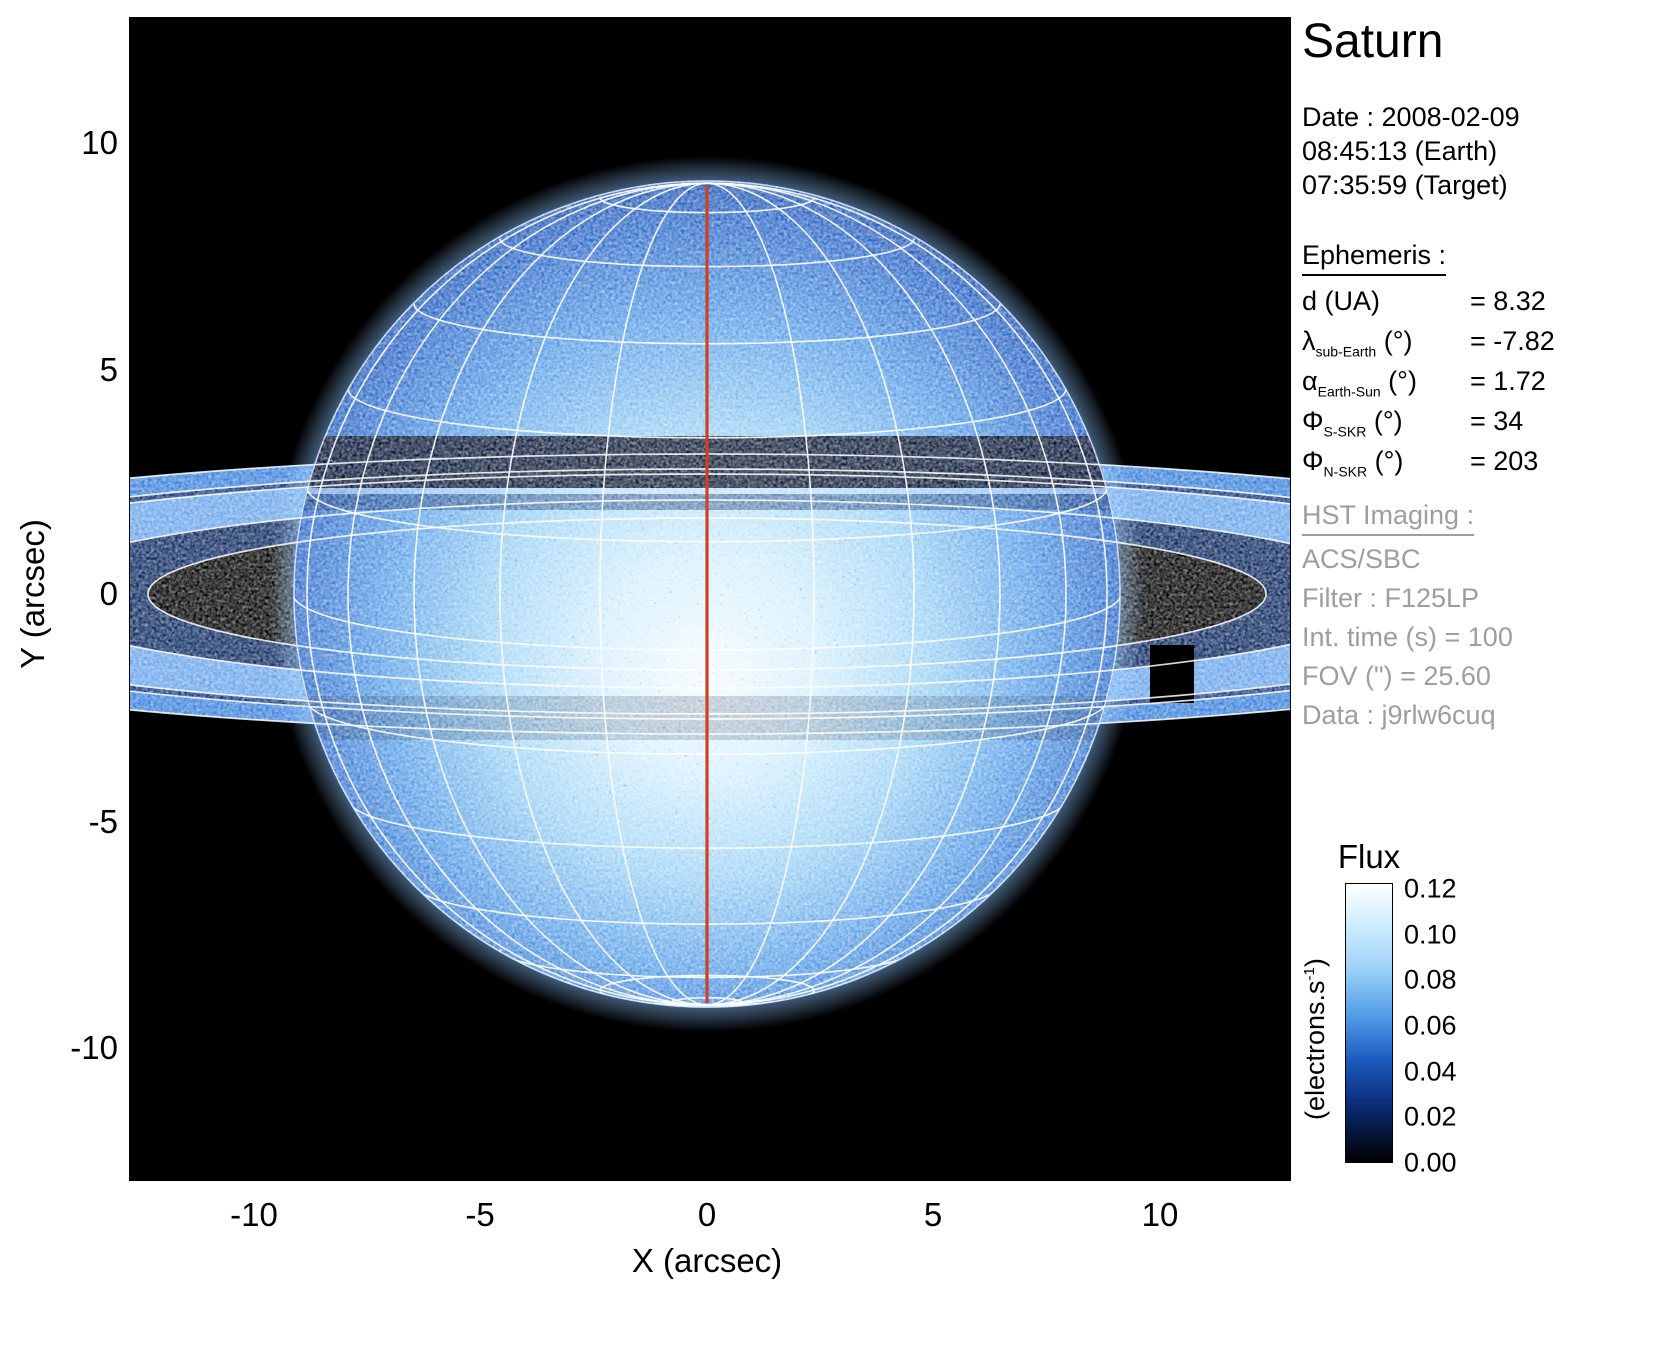  I want to click on ephemeris-row-distance: d (UA) = 8.32, so click(1424, 301).